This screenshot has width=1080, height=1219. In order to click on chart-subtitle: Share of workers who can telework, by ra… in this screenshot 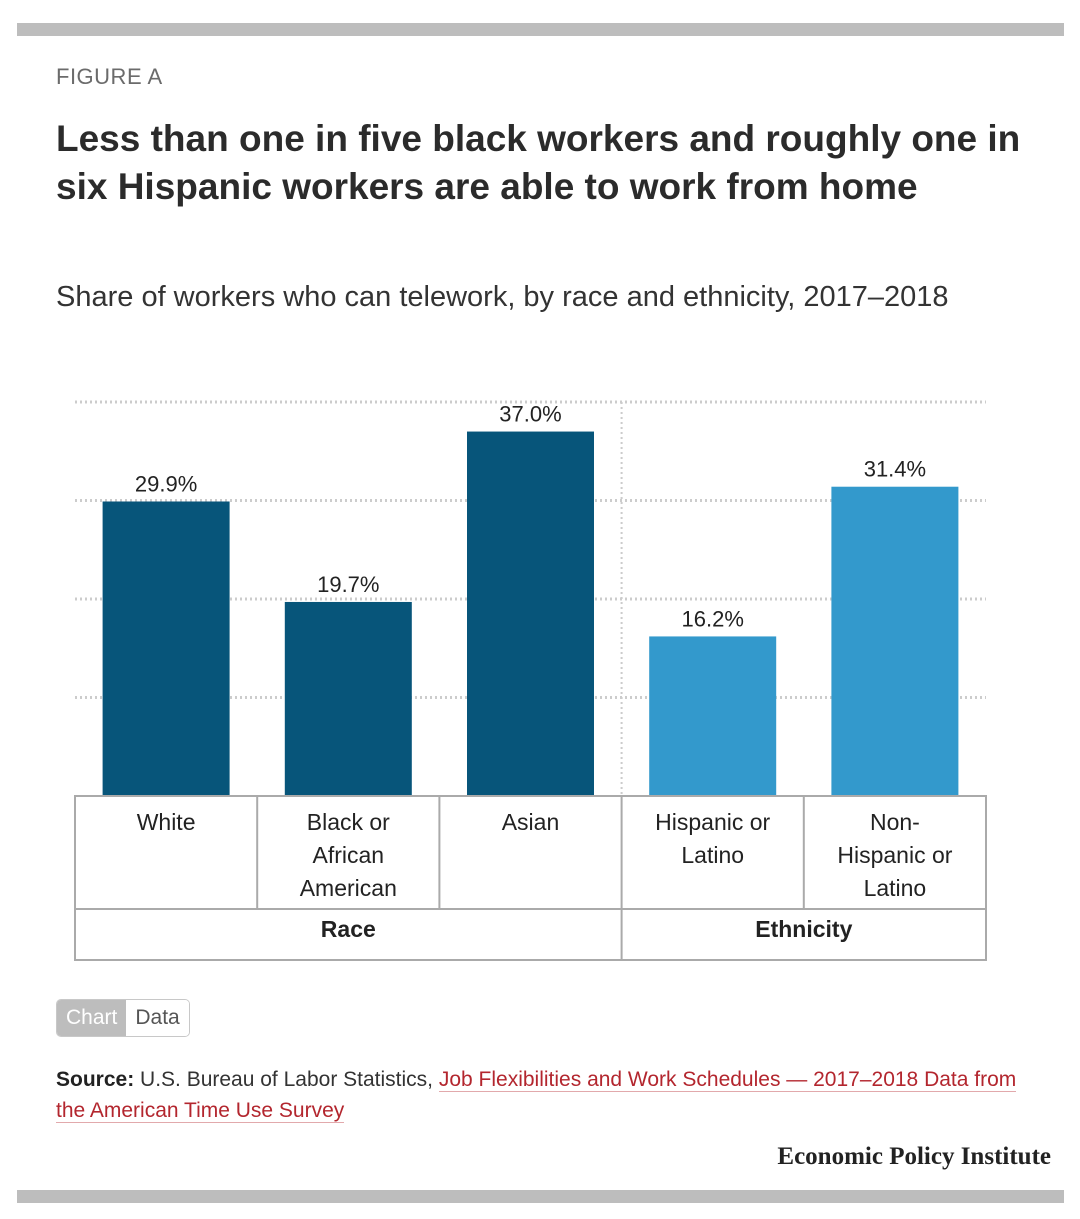, I will do `click(502, 297)`.